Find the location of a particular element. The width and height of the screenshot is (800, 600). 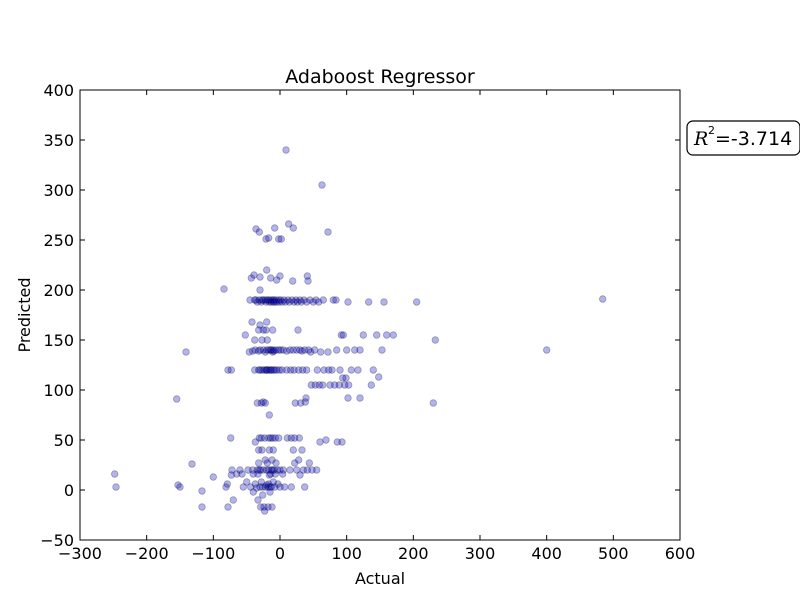

x-tick-label: 600 is located at coordinates (680, 553).